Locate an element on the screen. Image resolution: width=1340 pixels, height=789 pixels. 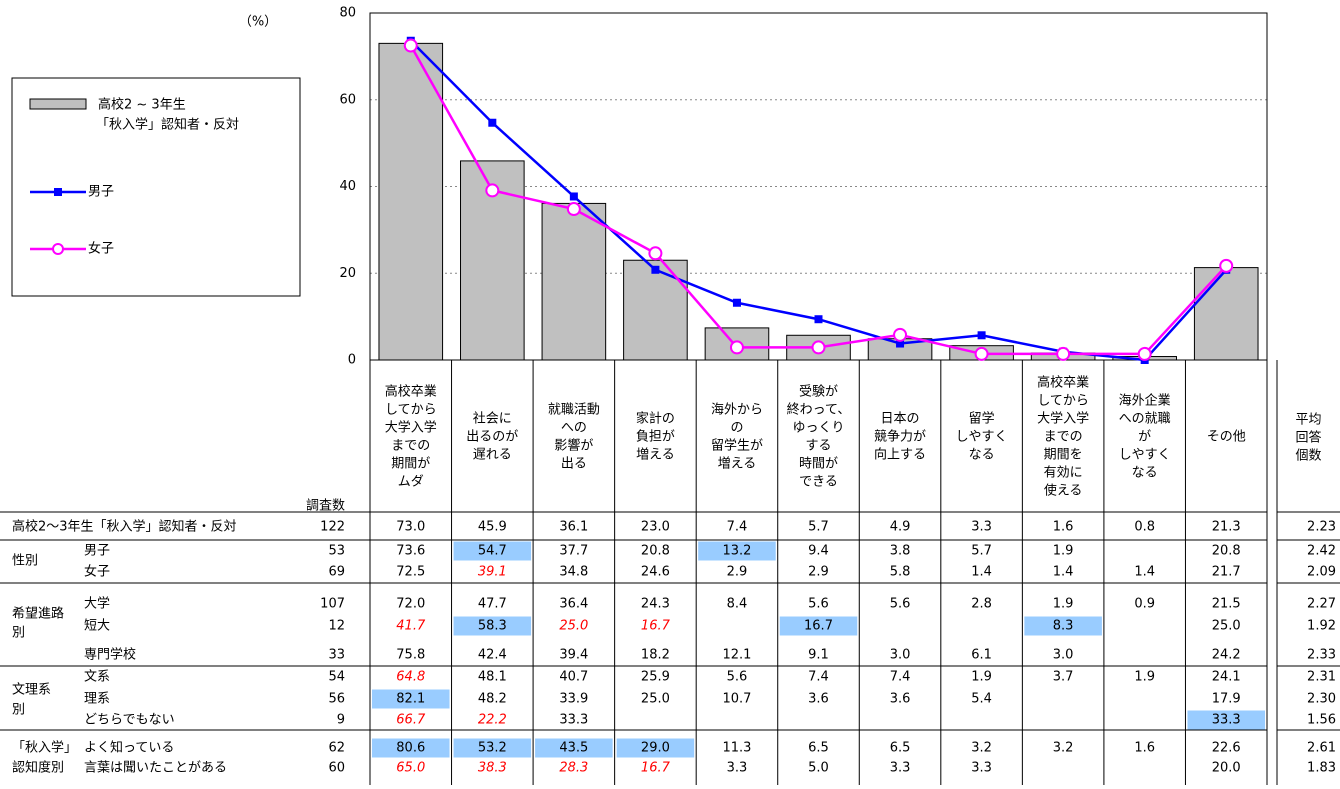
legend-label: 男子 is located at coordinates (101, 192).